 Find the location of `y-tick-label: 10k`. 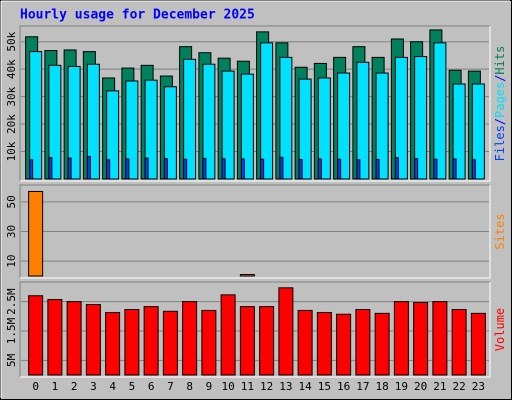

y-tick-label: 10k is located at coordinates (11, 151).